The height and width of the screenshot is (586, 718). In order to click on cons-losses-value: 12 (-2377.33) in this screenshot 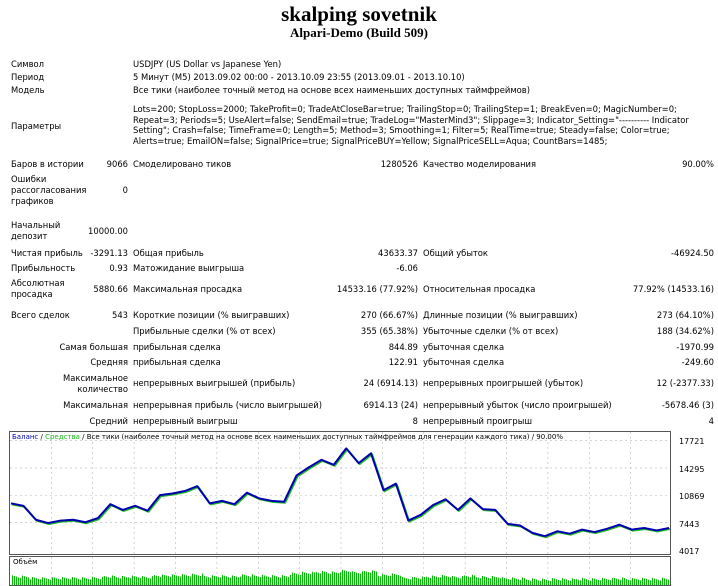, I will do `click(657, 383)`.